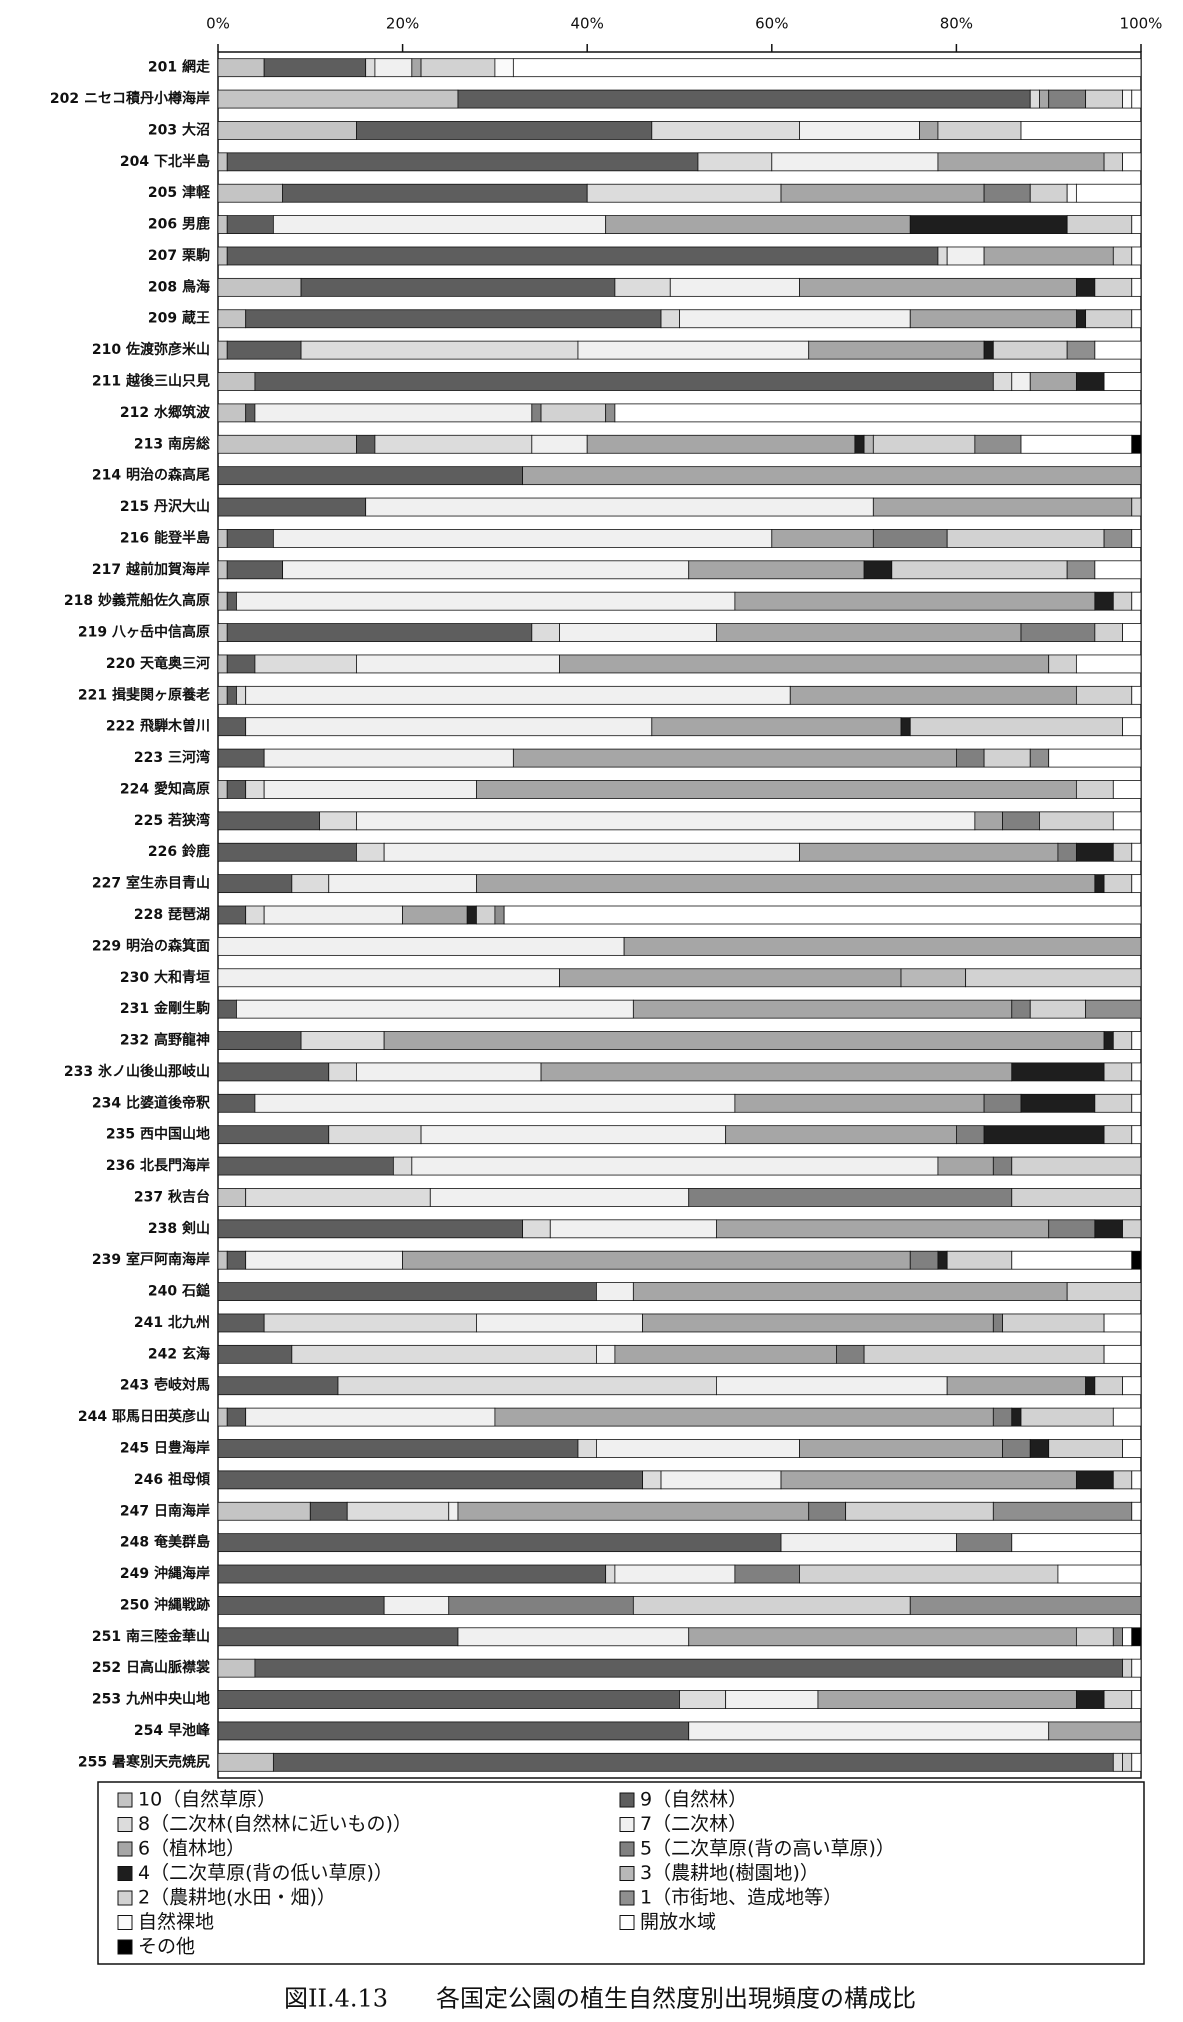  What do you see at coordinates (693, 1800) in the screenshot?
I see `legend-label: 9（自然林）` at bounding box center [693, 1800].